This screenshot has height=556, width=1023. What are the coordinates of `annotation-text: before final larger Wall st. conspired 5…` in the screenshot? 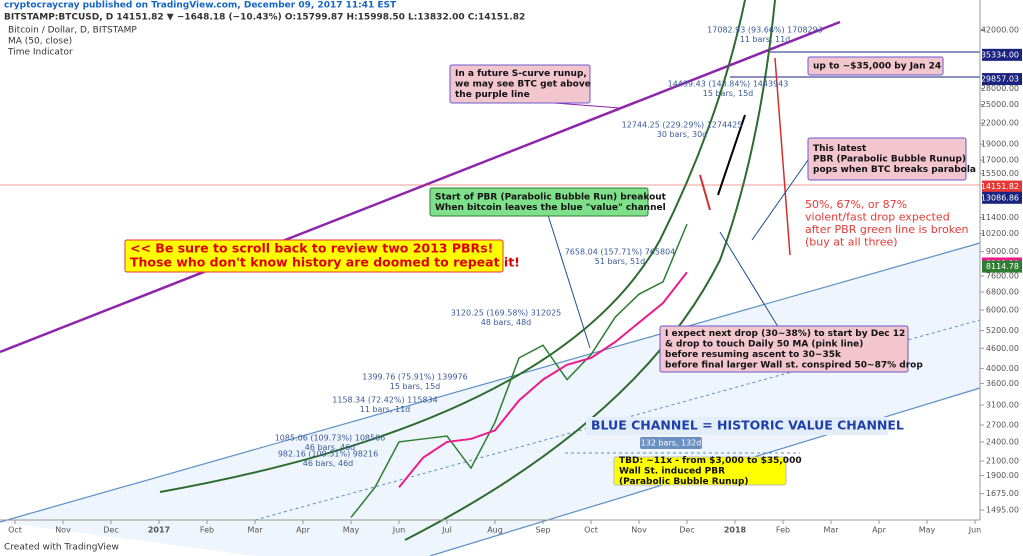 It's located at (794, 365).